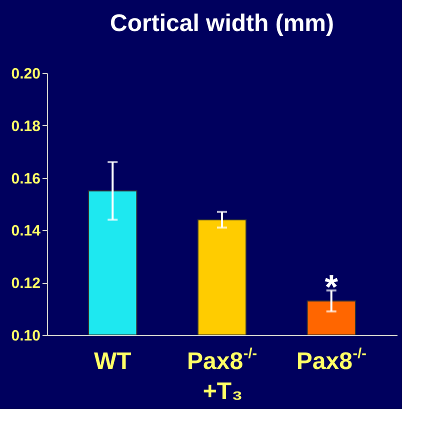  I want to click on x-tick-label: WT, so click(113, 361).